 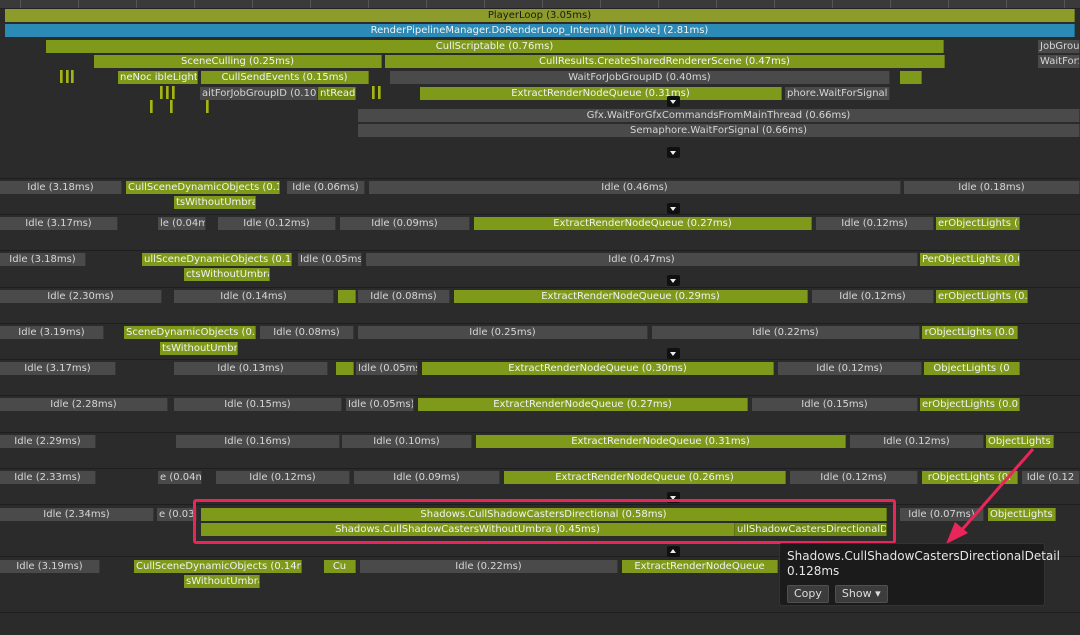 I want to click on profiler-sample: Idle (2.34ms), so click(x=77, y=514).